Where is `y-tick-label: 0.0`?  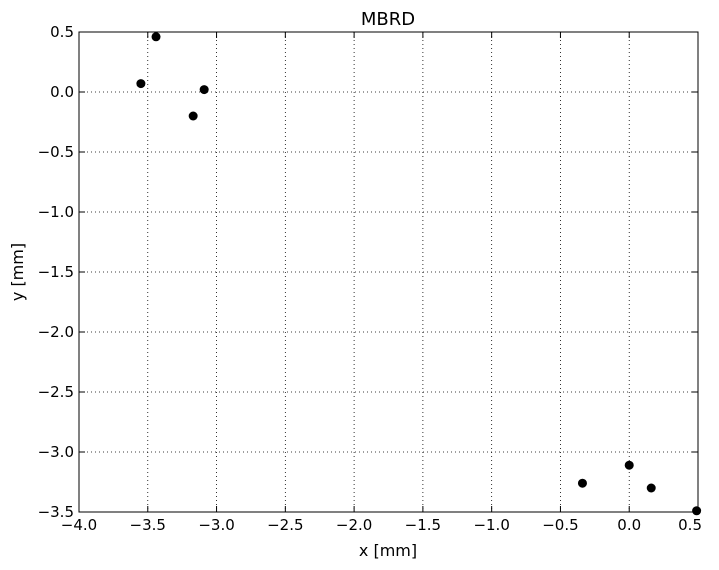 y-tick-label: 0.0 is located at coordinates (62, 92).